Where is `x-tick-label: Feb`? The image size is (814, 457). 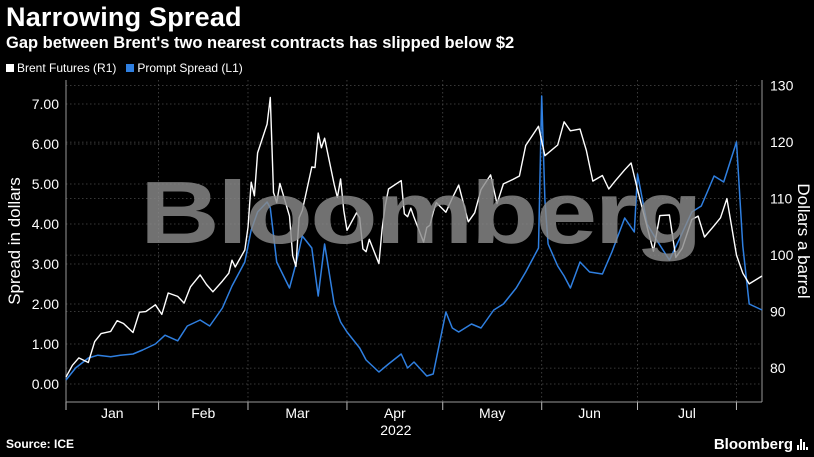
x-tick-label: Feb is located at coordinates (203, 413).